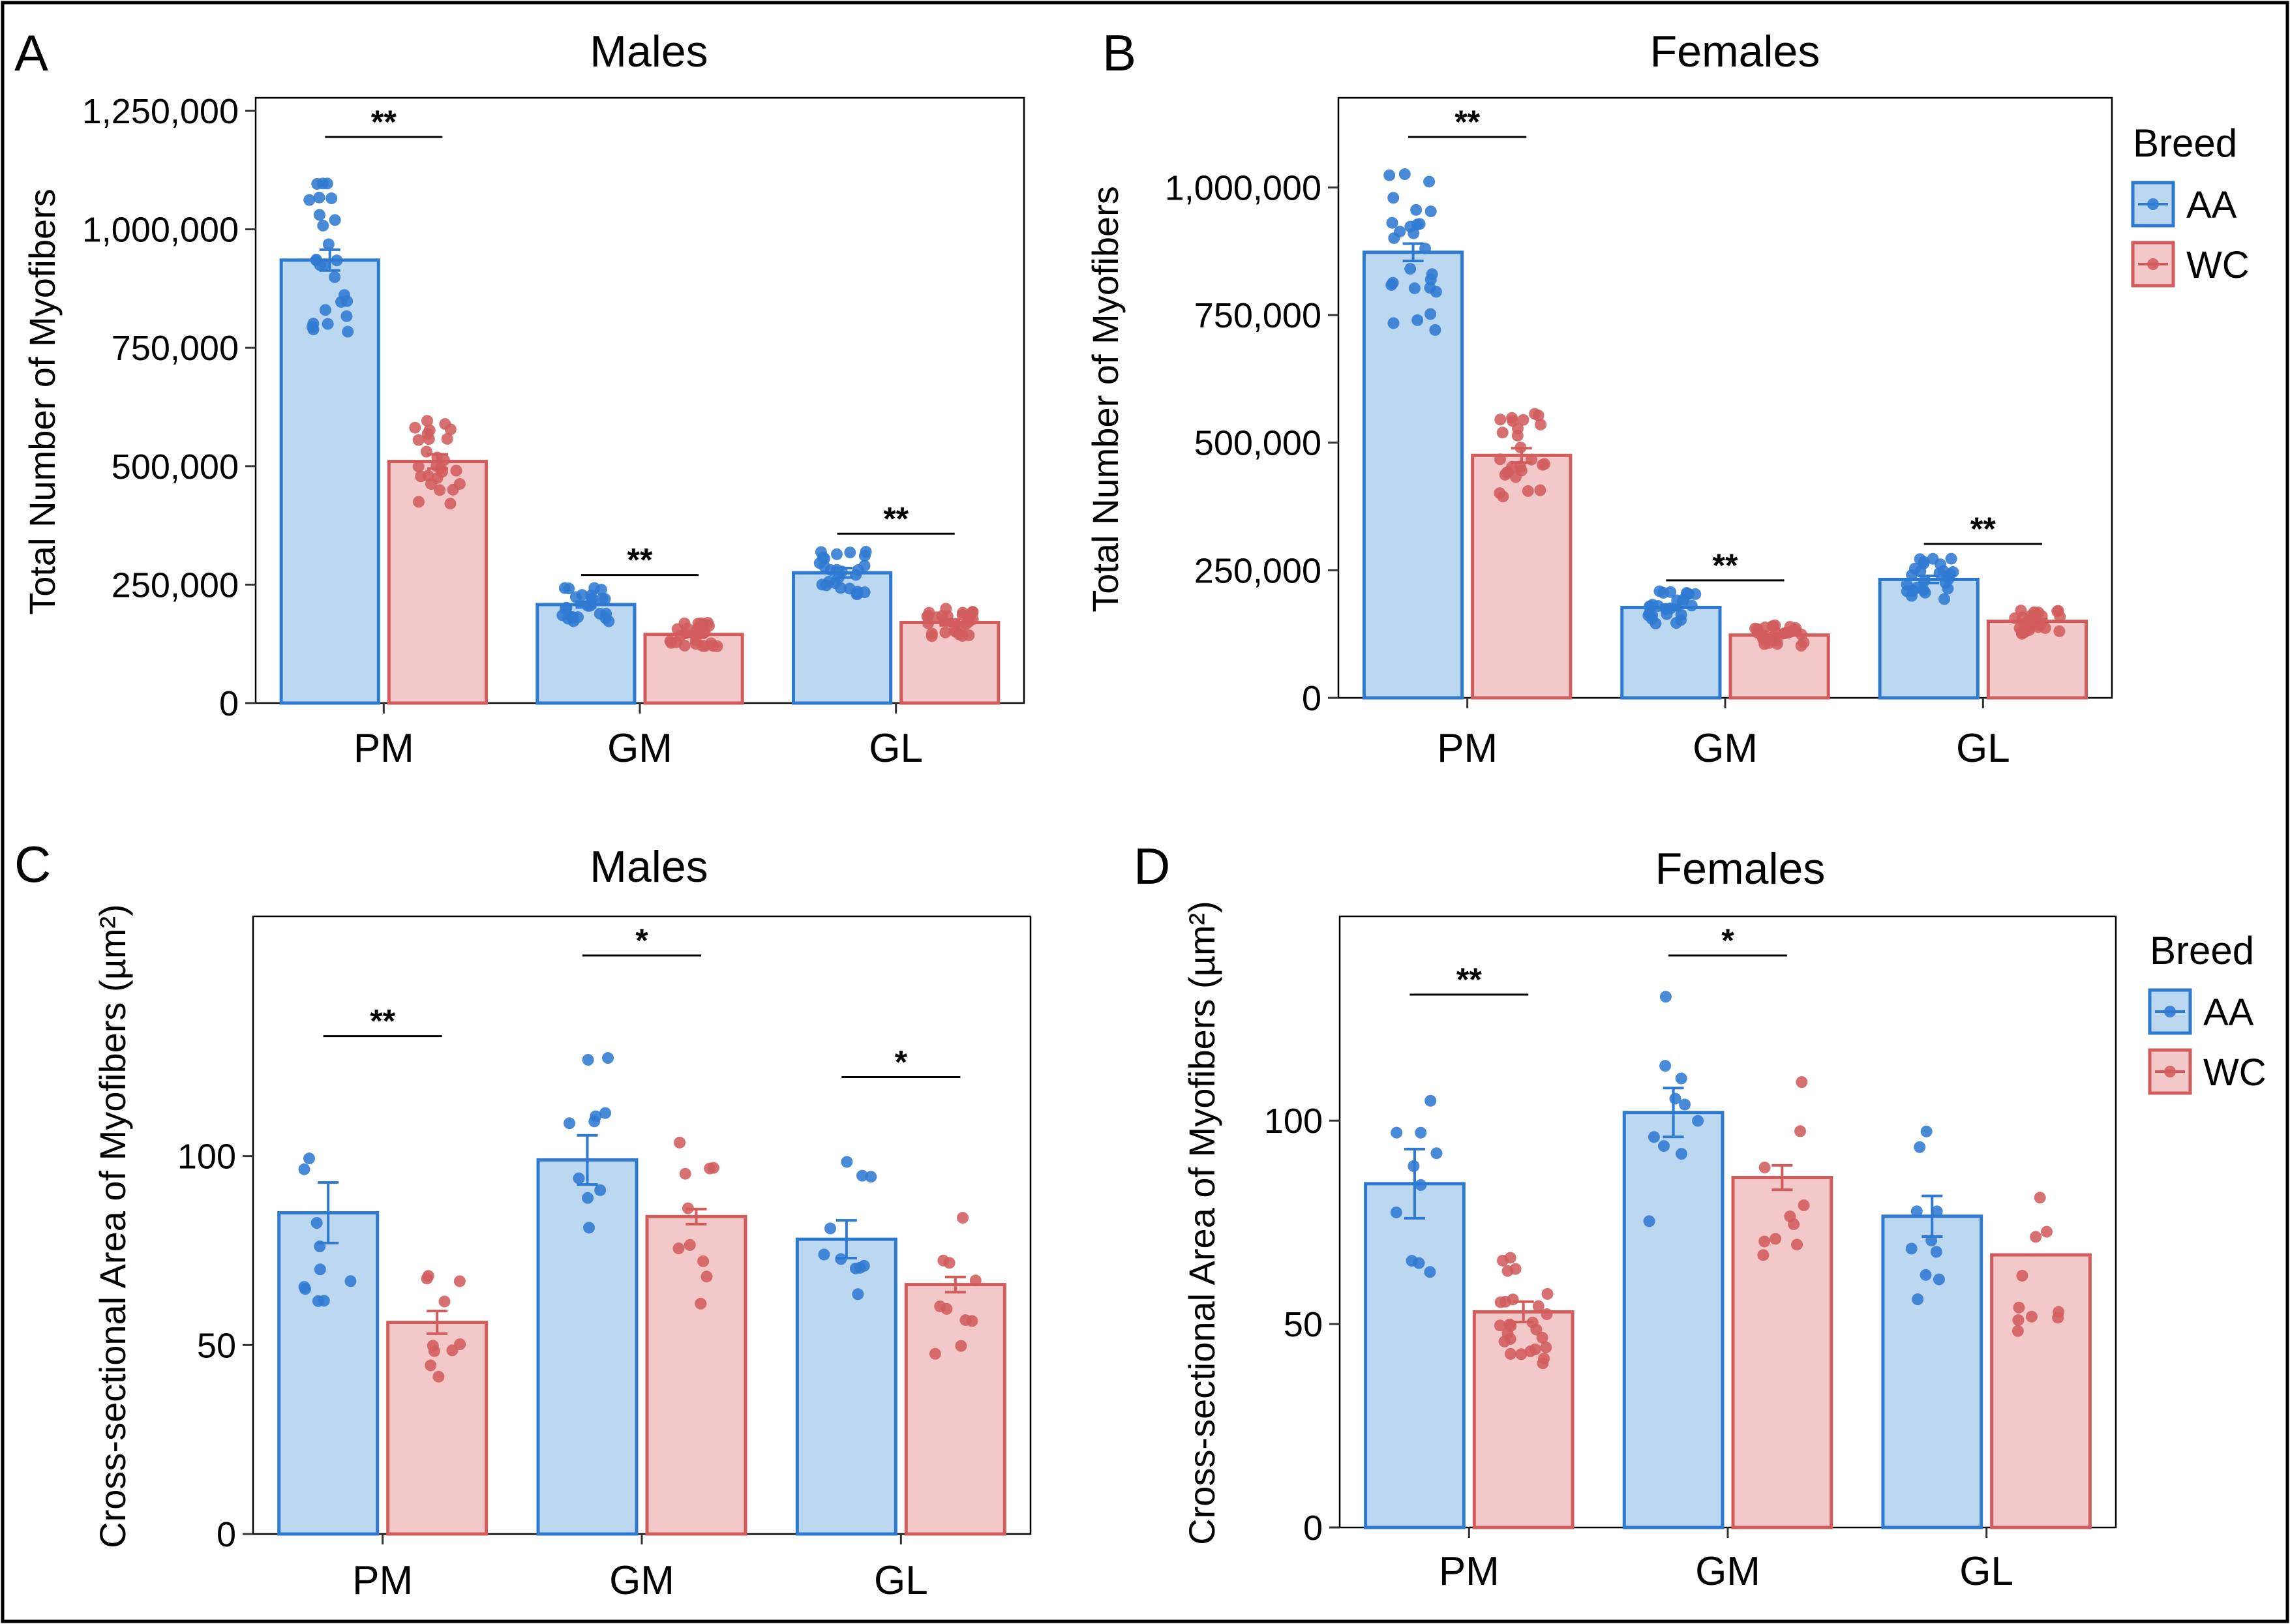 This screenshot has width=2290, height=1624. I want to click on panel-letter: A, so click(31, 53).